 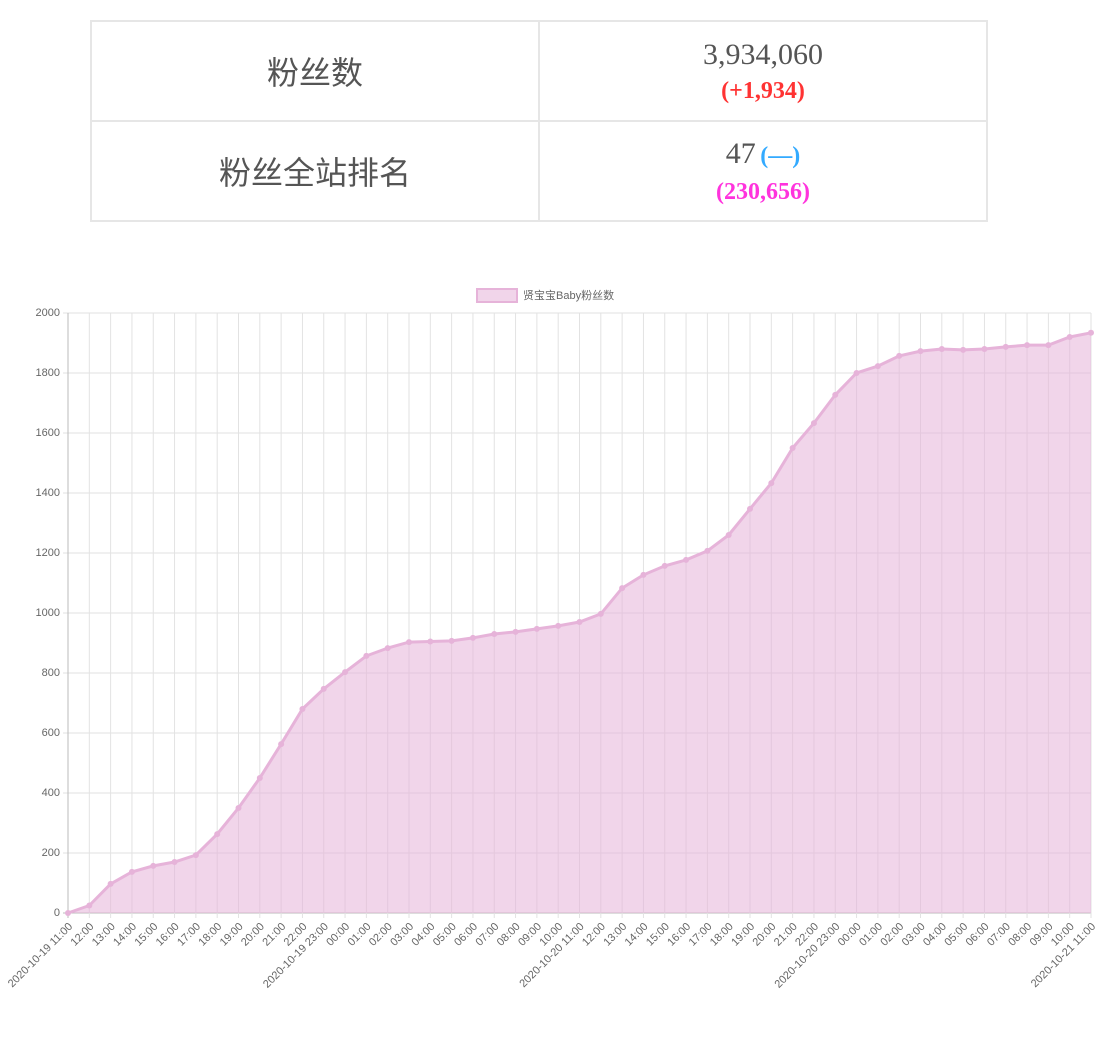 What do you see at coordinates (51, 853) in the screenshot?
I see `y-tick-label: 200` at bounding box center [51, 853].